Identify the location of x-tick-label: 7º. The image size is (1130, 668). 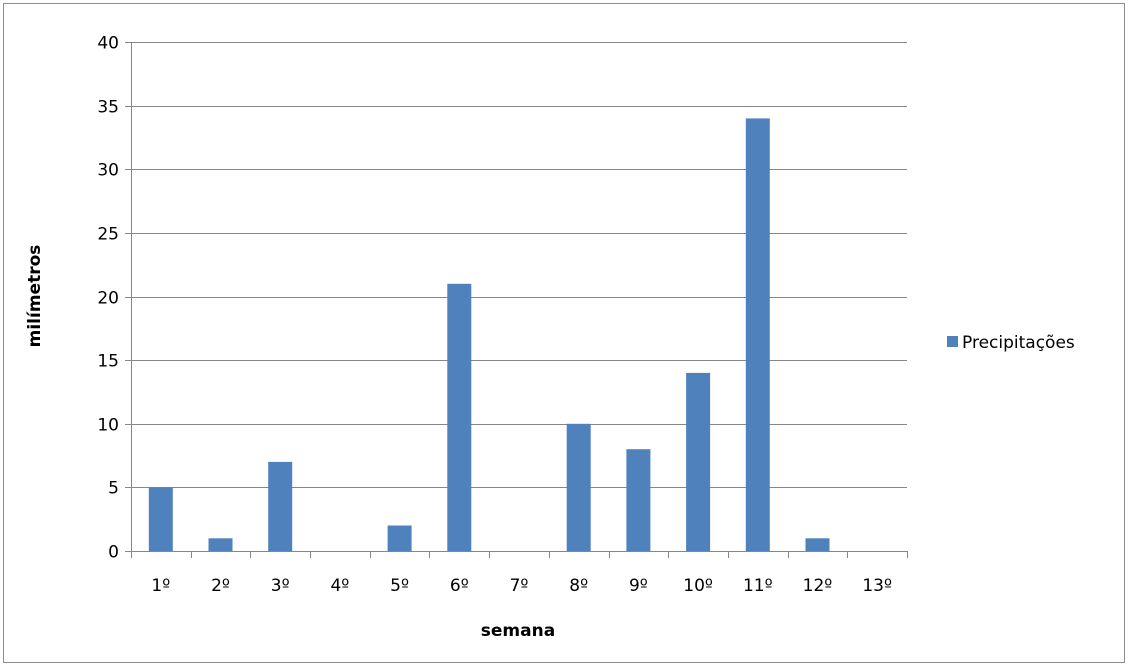
(519, 586).